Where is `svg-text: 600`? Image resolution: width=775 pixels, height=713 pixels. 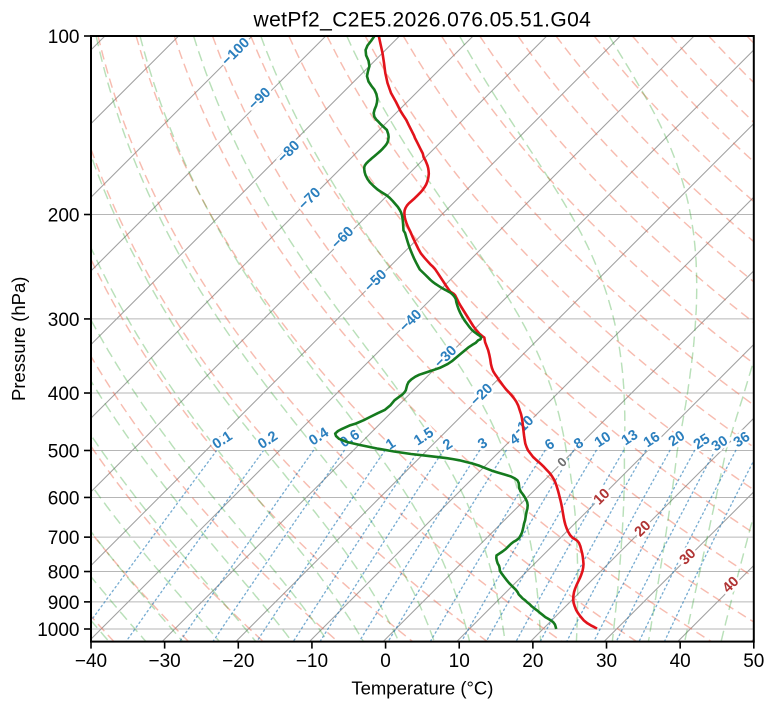
svg-text: 600 is located at coordinates (64, 498).